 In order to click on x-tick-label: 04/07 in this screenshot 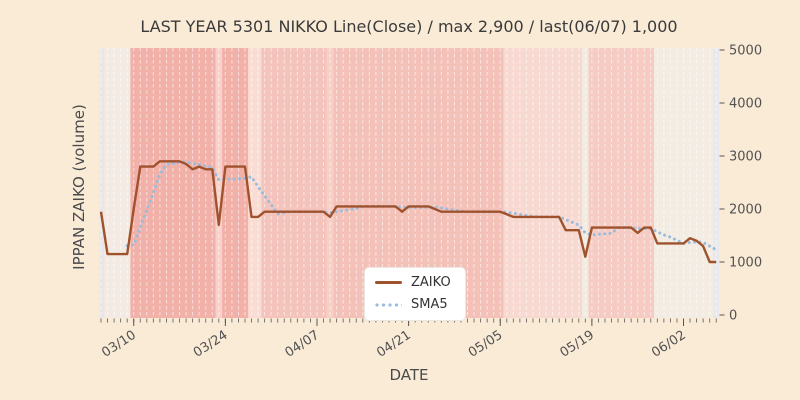, I will do `click(303, 344)`.